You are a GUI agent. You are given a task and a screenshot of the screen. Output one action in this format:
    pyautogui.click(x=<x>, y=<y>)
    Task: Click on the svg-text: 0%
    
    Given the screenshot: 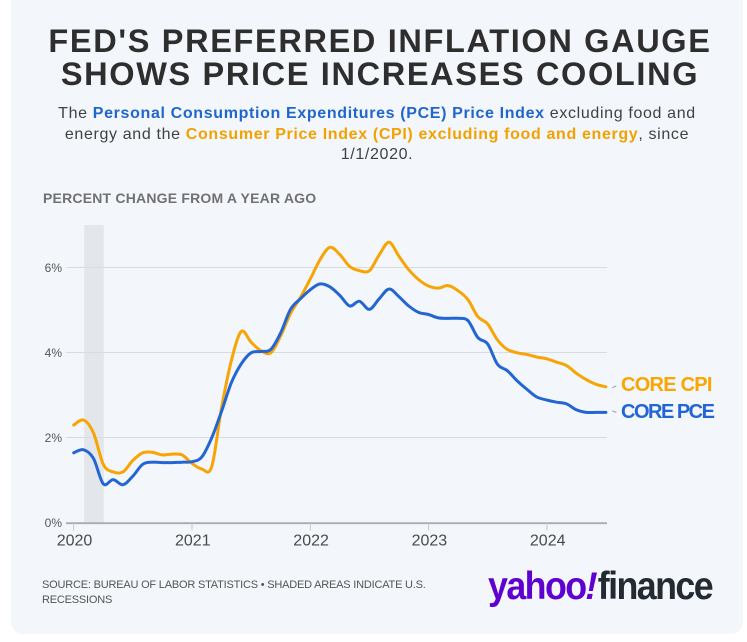 What is the action you would take?
    pyautogui.click(x=54, y=523)
    